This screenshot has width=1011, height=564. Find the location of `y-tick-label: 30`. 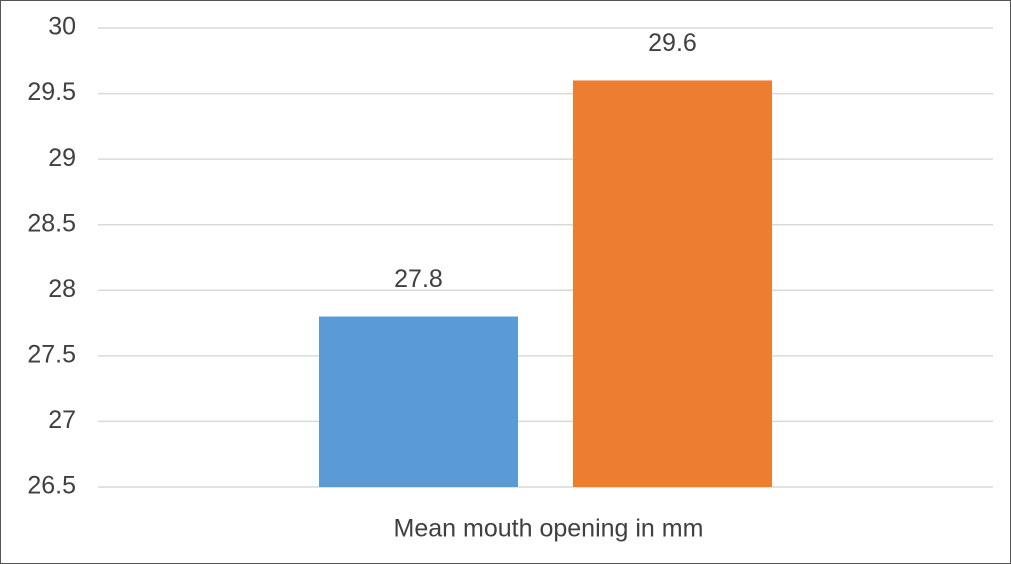

y-tick-label: 30 is located at coordinates (62, 27).